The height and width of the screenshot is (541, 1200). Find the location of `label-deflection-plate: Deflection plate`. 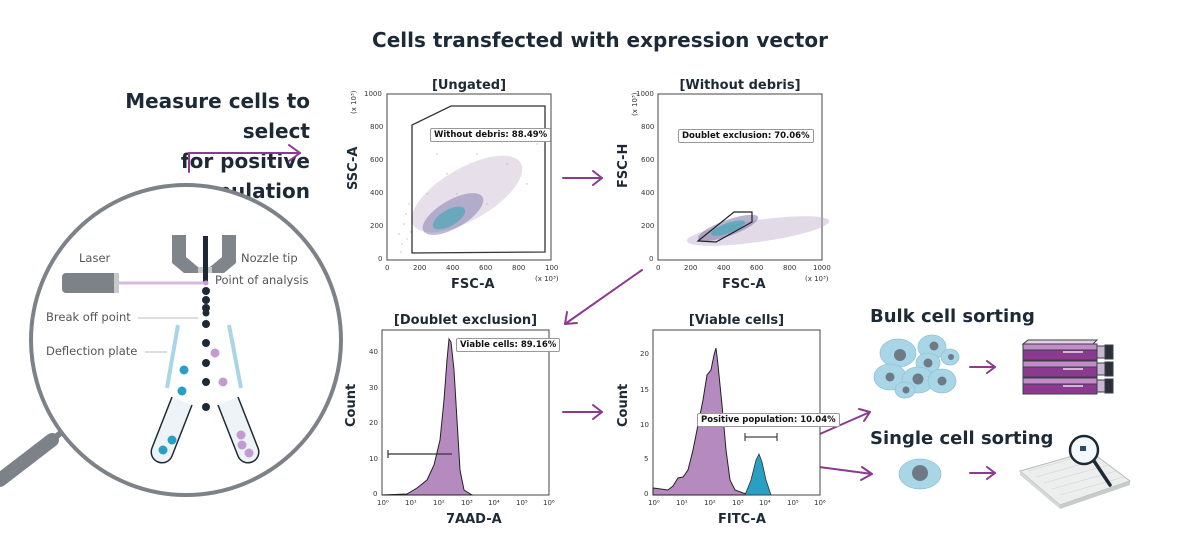

label-deflection-plate: Deflection plate is located at coordinates (92, 351).